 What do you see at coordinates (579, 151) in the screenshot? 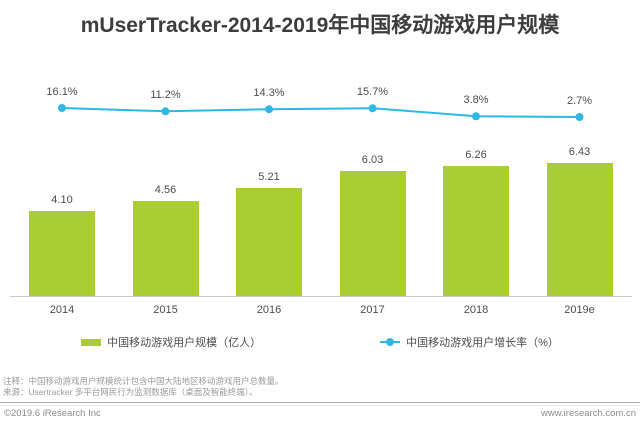
I see `bar-value-label-2019e: 6.43` at bounding box center [579, 151].